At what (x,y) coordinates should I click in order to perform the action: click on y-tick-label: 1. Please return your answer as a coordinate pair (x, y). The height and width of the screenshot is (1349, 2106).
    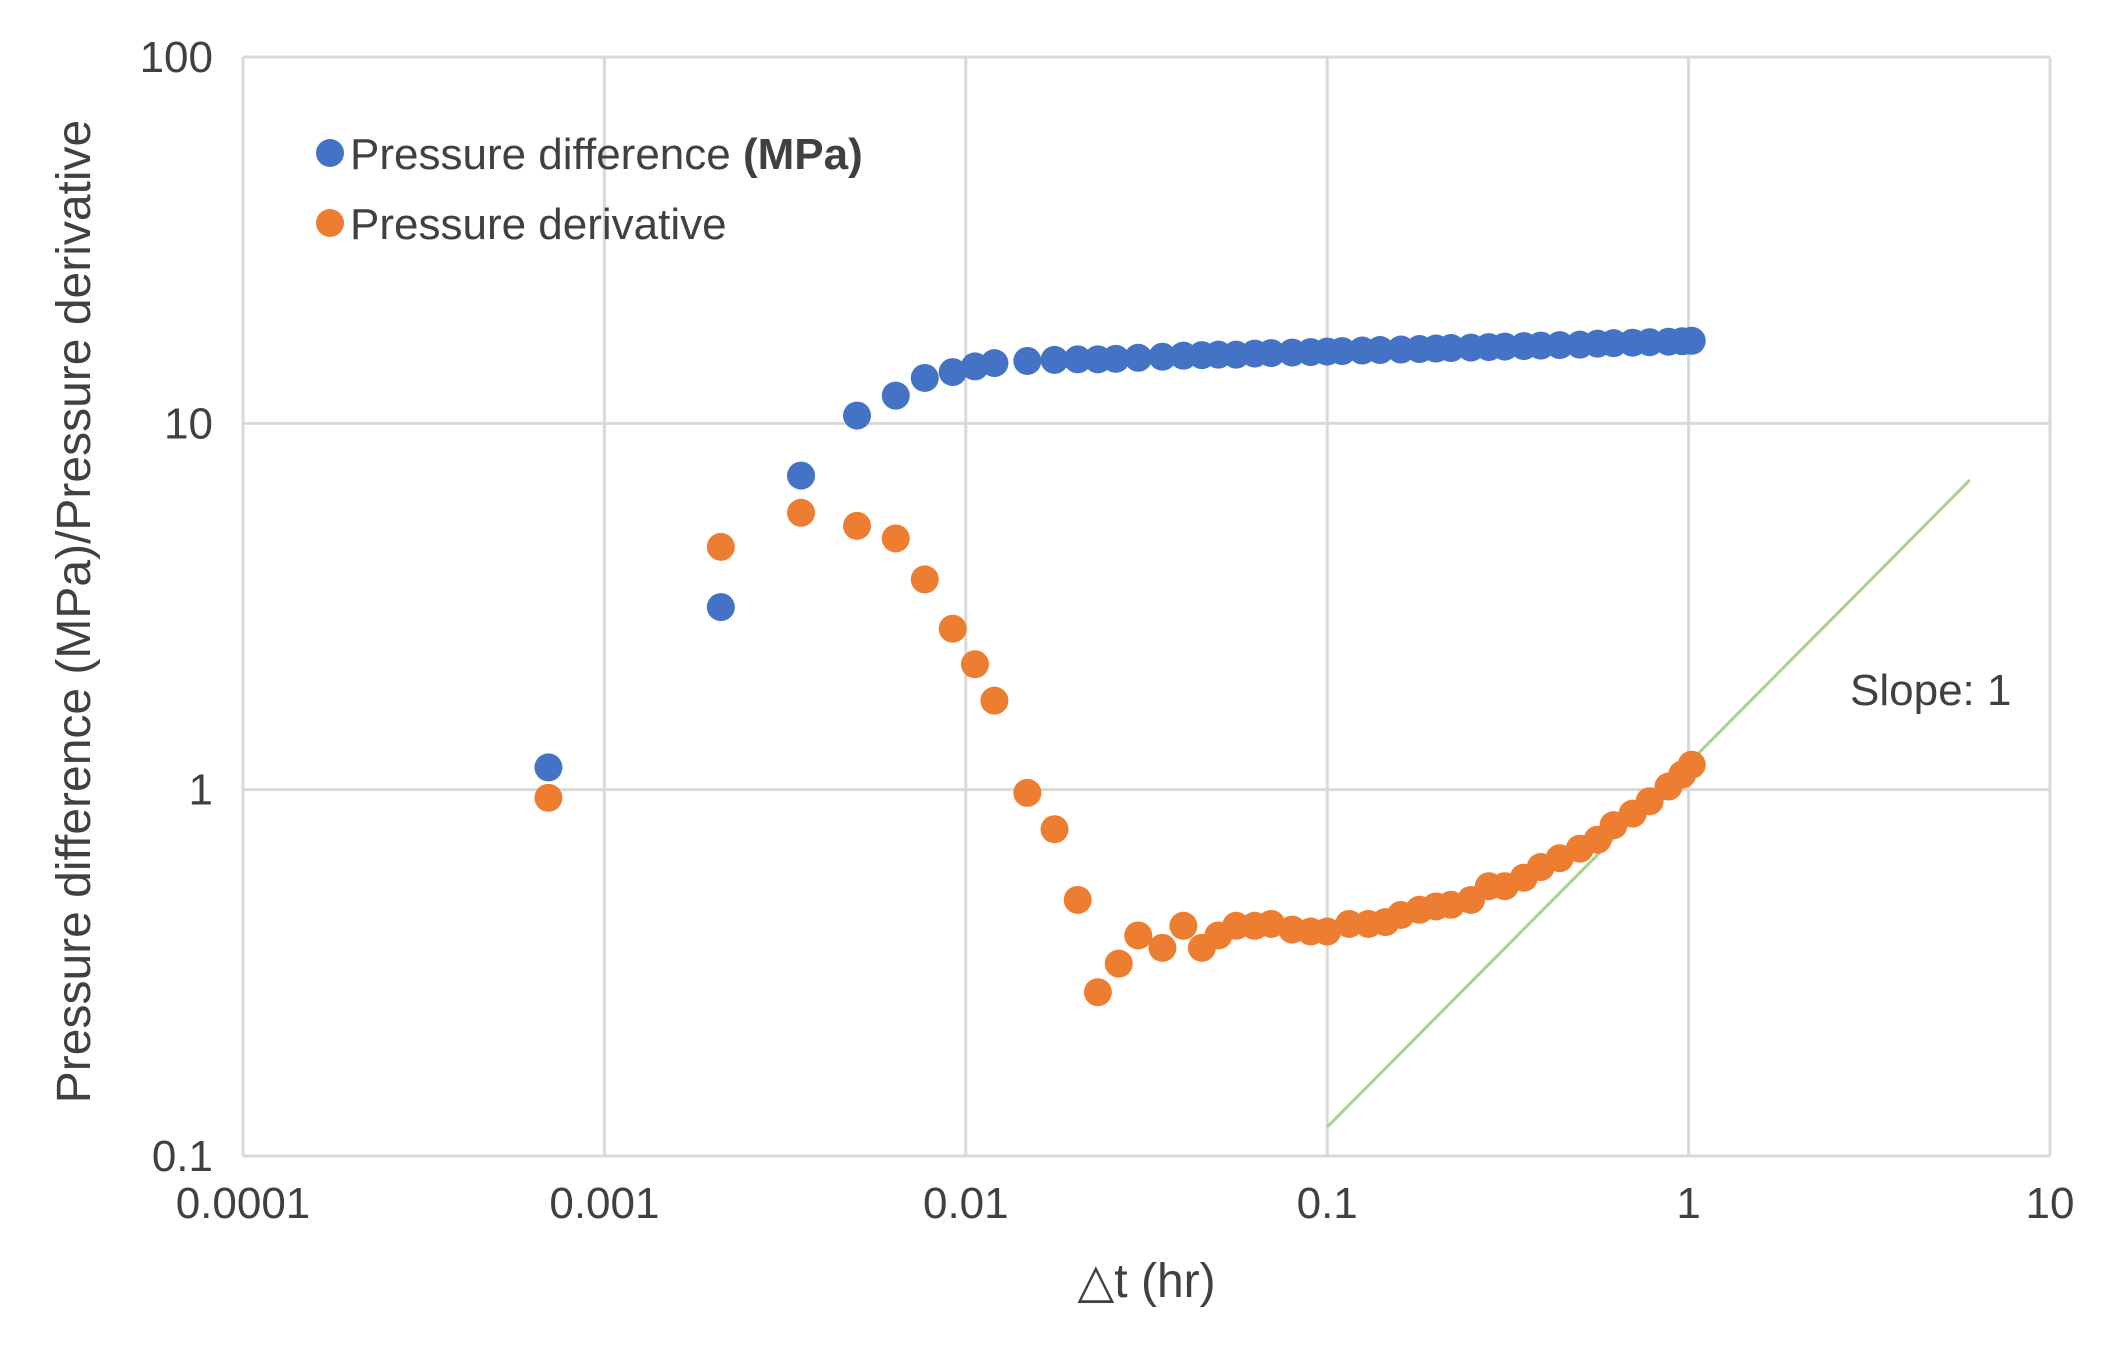
    Looking at the image, I should click on (201, 790).